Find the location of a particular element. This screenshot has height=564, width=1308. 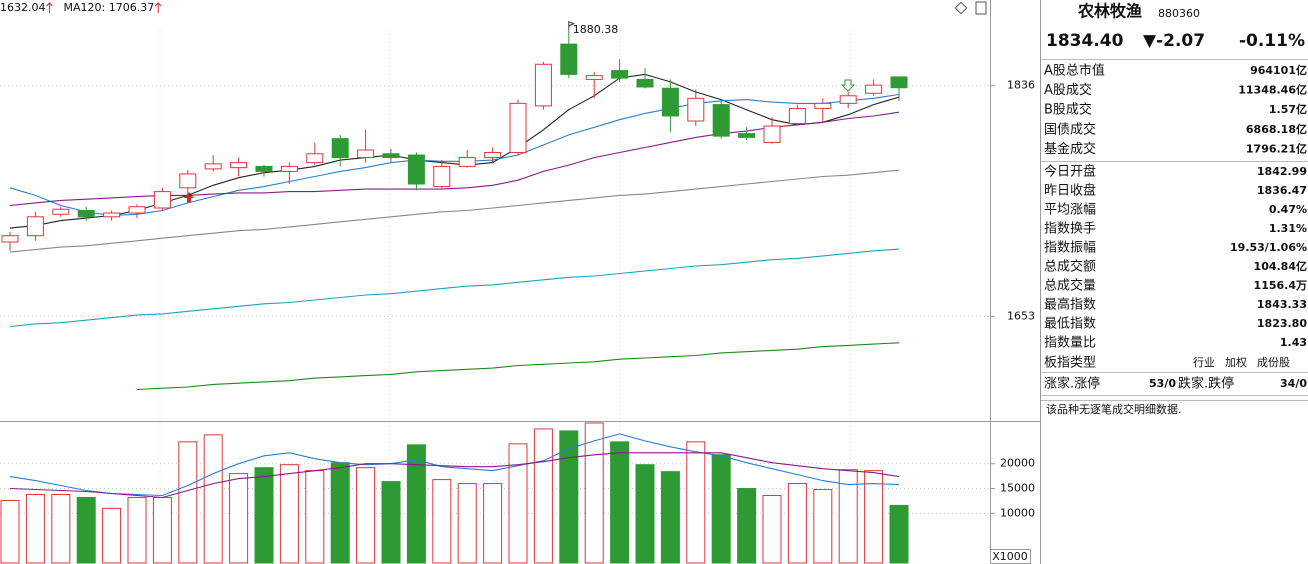

row-value: 11348.46亿 is located at coordinates (1272, 90).